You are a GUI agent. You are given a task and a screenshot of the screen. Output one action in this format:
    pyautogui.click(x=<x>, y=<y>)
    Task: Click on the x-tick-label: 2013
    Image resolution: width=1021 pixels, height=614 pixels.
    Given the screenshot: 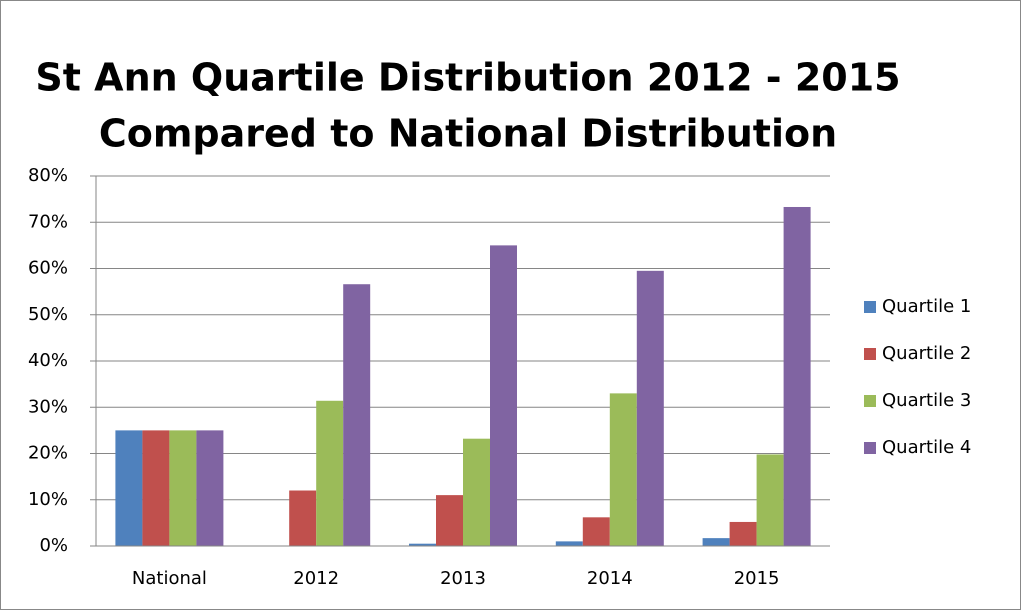 What is the action you would take?
    pyautogui.click(x=463, y=578)
    